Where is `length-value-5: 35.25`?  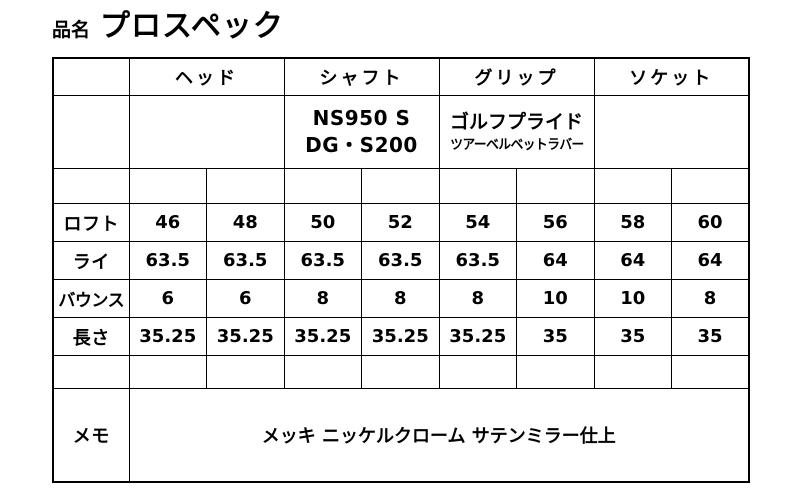 length-value-5: 35.25 is located at coordinates (477, 336).